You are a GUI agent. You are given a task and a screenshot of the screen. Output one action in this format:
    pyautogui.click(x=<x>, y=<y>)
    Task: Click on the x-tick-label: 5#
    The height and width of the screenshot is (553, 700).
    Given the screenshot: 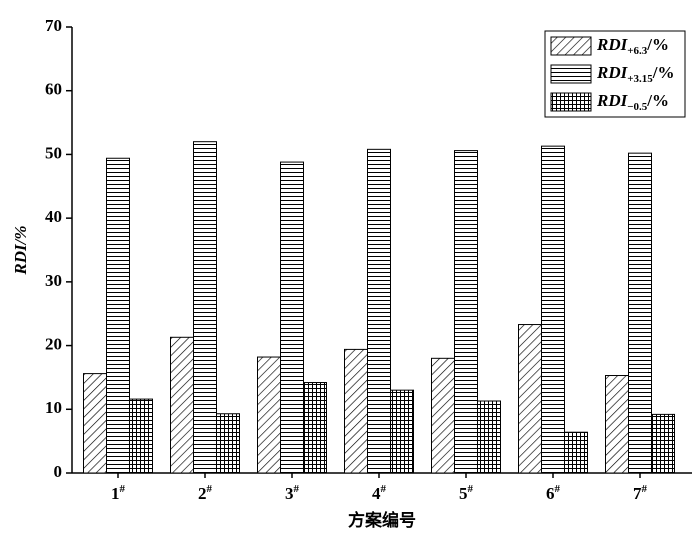 What is the action you would take?
    pyautogui.click(x=466, y=493)
    